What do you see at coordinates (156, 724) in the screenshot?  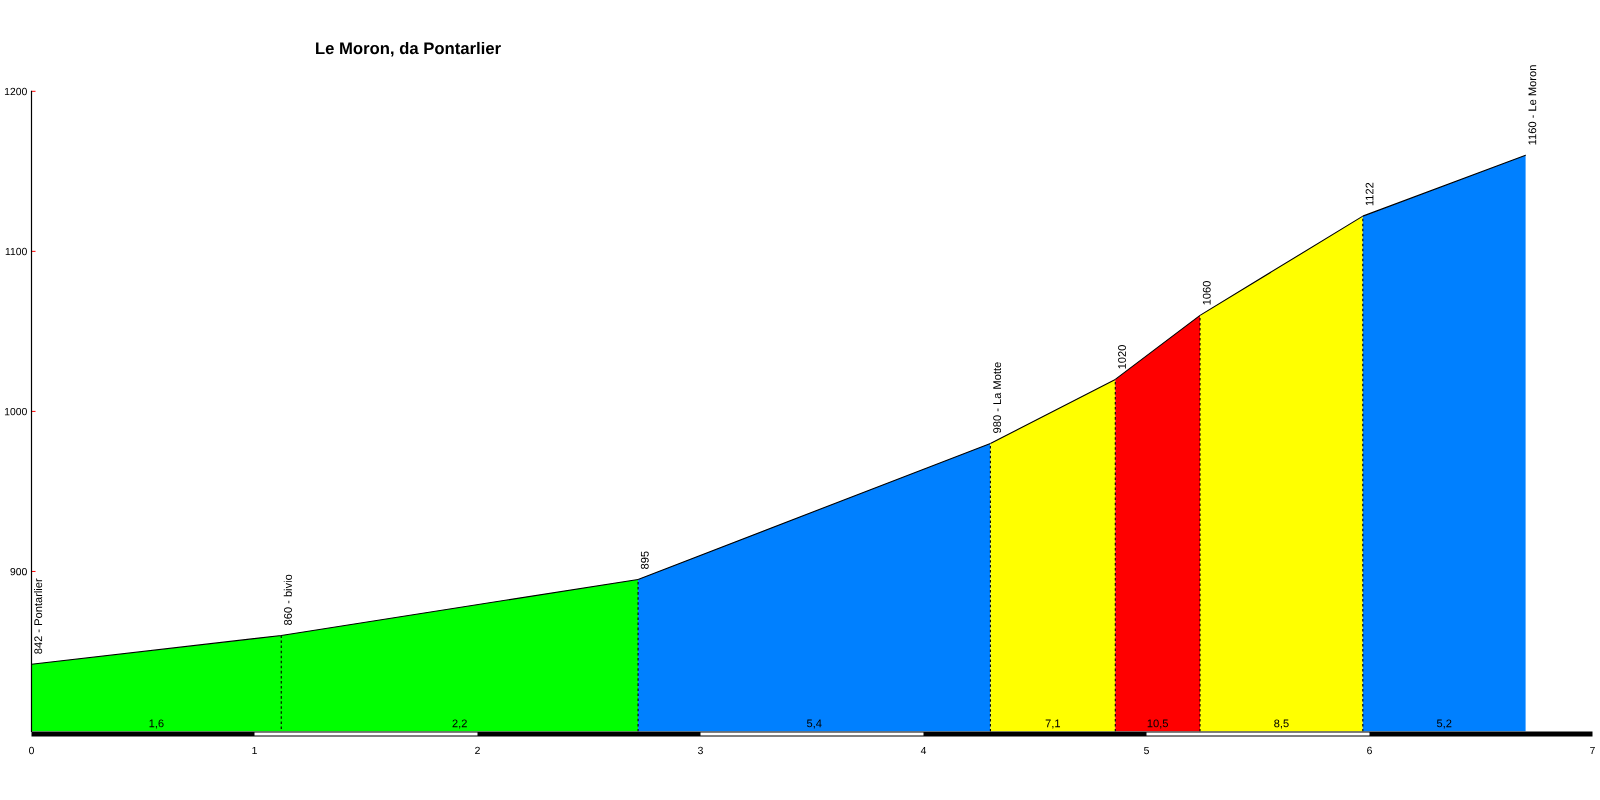 I see `annotation: 1,6` at bounding box center [156, 724].